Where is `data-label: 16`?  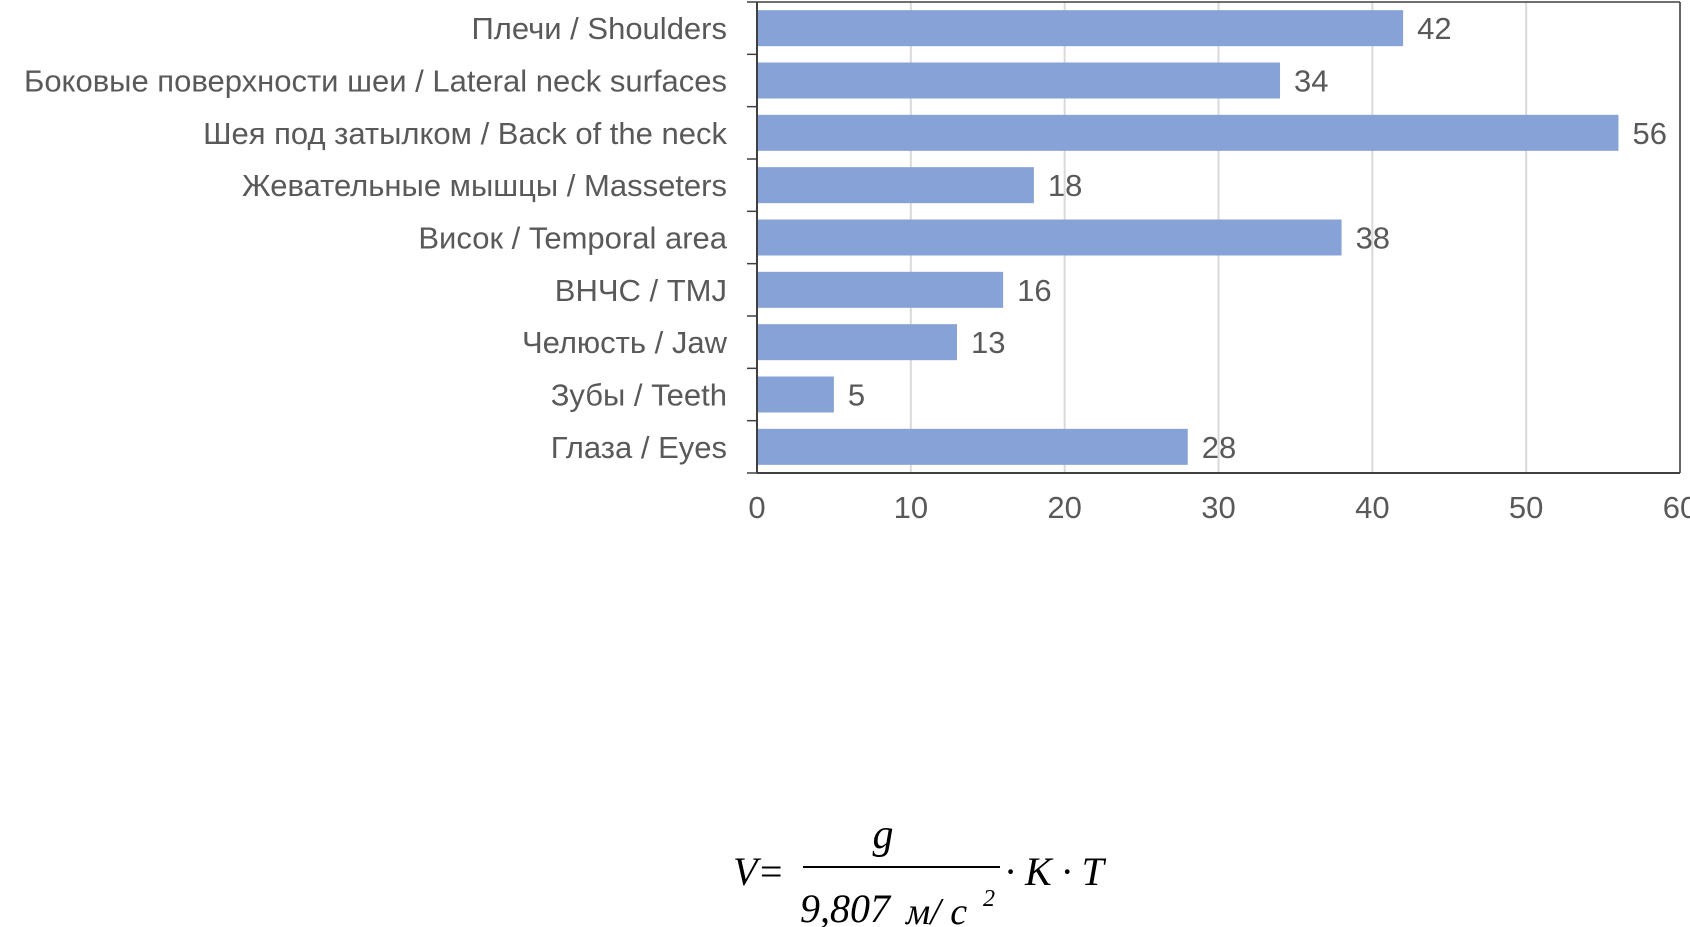 data-label: 16 is located at coordinates (1034, 290).